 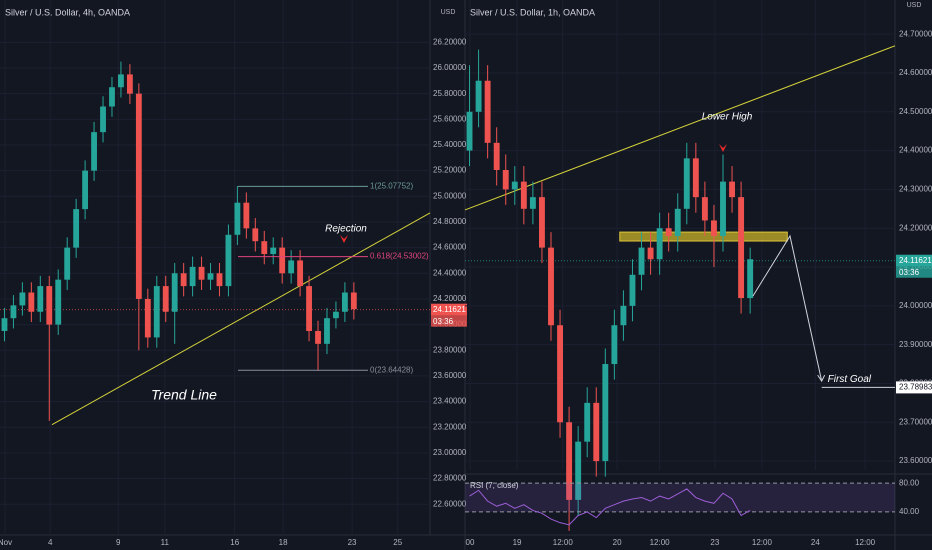 I want to click on y-tick-label: 40.00, so click(x=909, y=511).